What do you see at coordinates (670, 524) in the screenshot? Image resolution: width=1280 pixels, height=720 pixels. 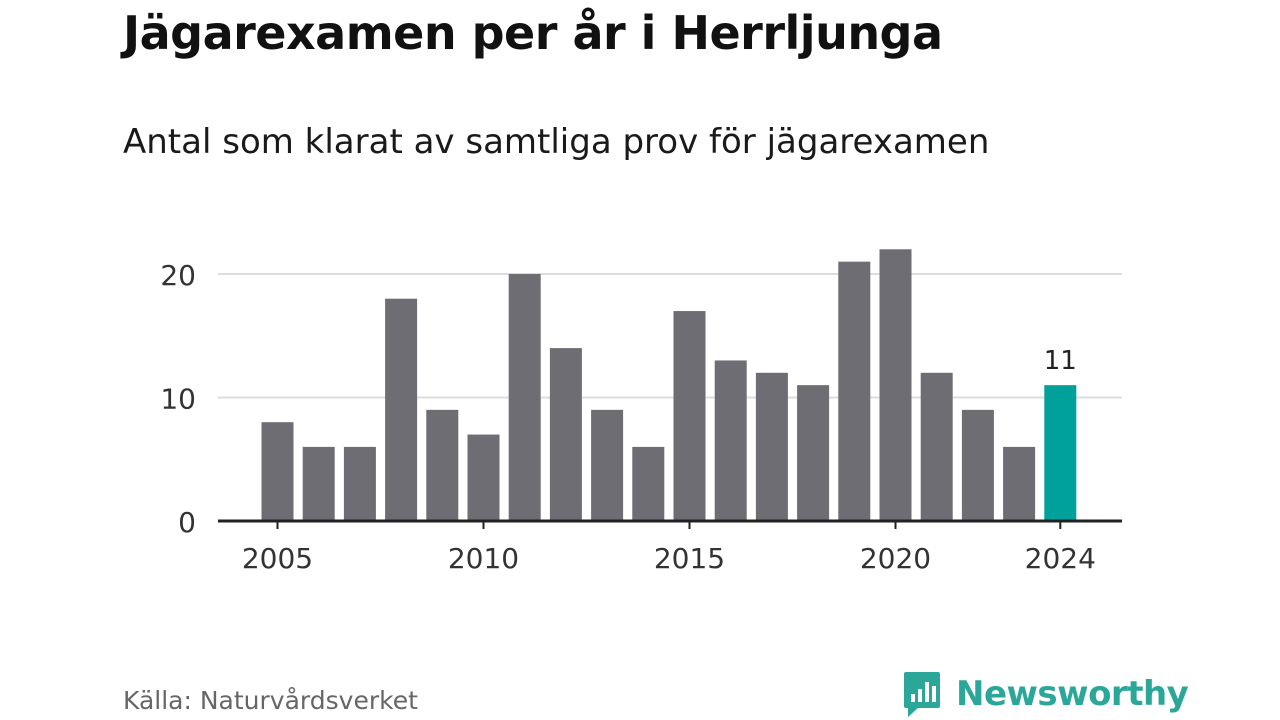 I see `x-axis` at bounding box center [670, 524].